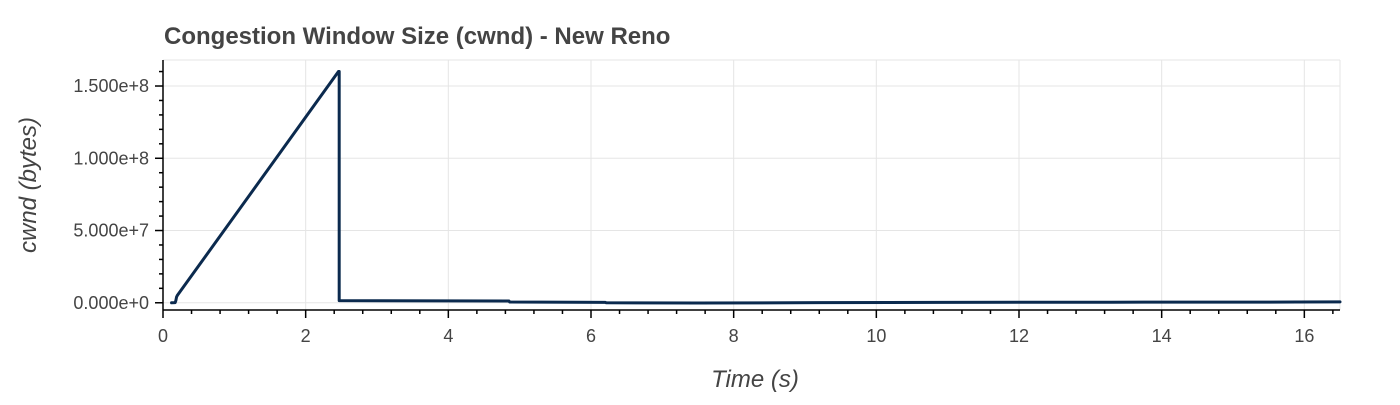  Describe the element at coordinates (417, 36) in the screenshot. I see `chart-title: Congestion Window Size (cwnd) - New Reno` at that location.